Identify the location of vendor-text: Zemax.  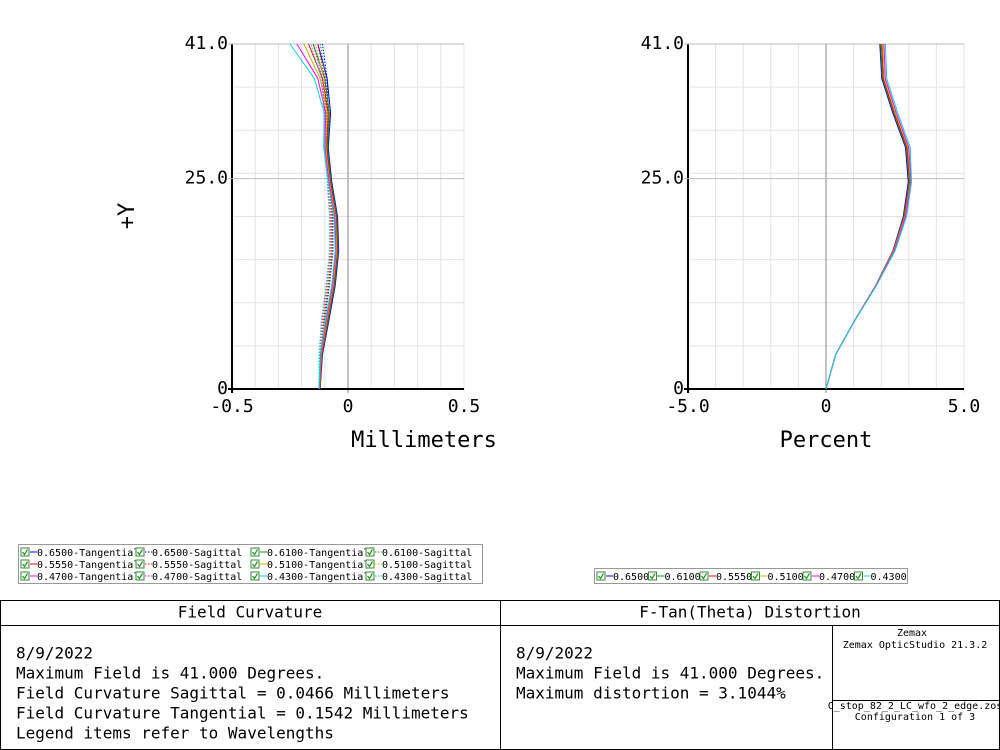
(912, 633).